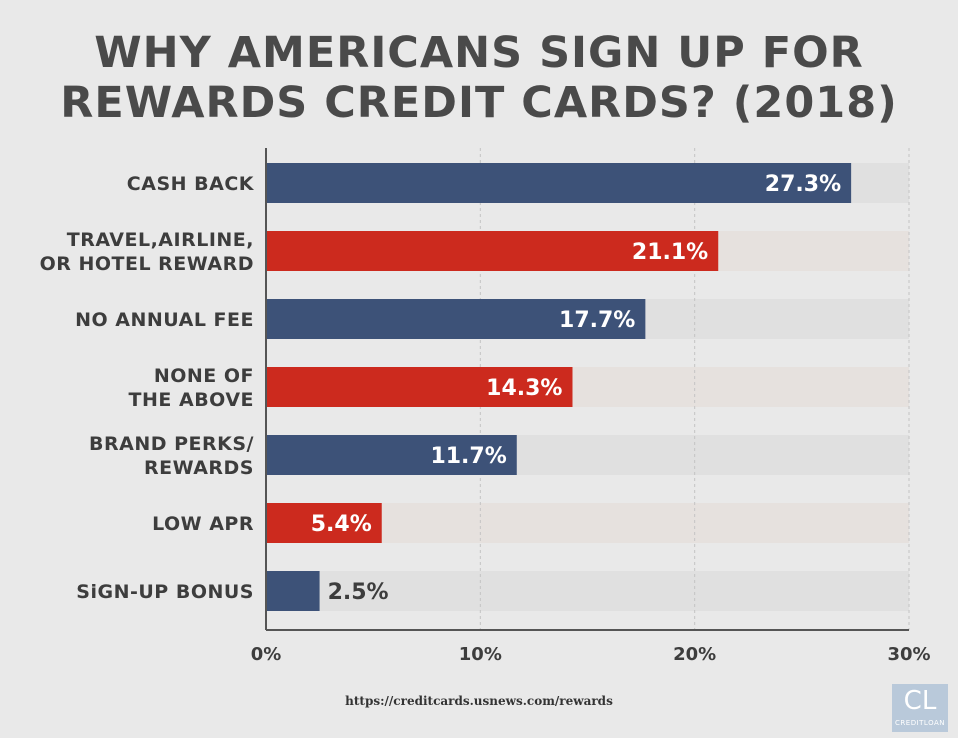  Describe the element at coordinates (694, 654) in the screenshot. I see `tick-label: 20%` at that location.